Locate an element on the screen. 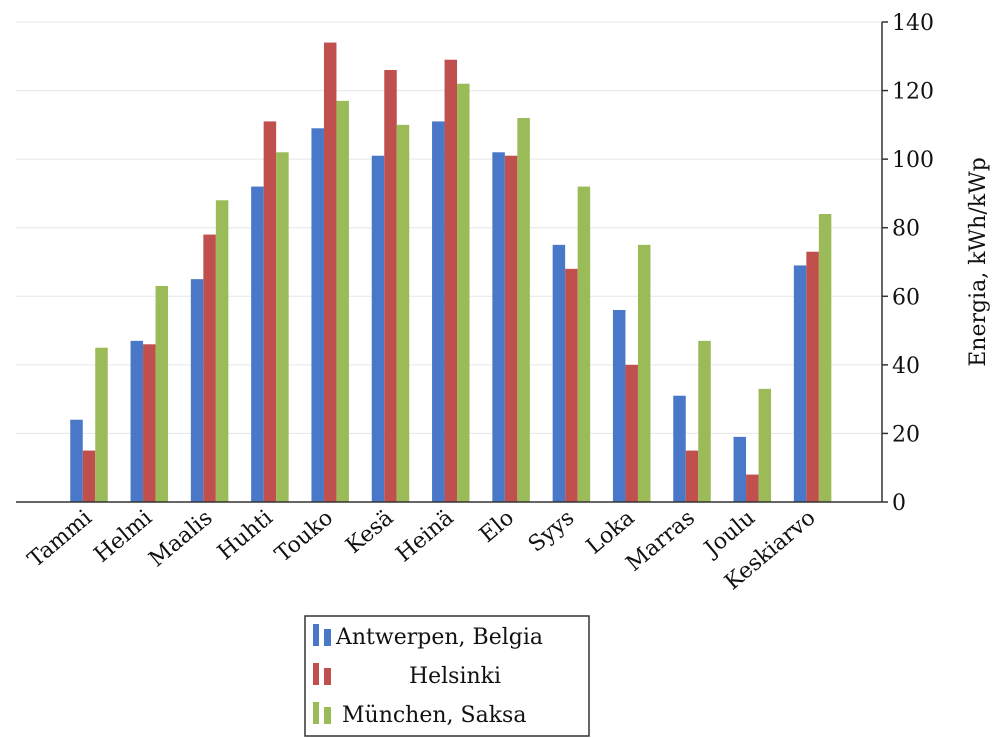  x-category-label: Heinä is located at coordinates (425, 536).